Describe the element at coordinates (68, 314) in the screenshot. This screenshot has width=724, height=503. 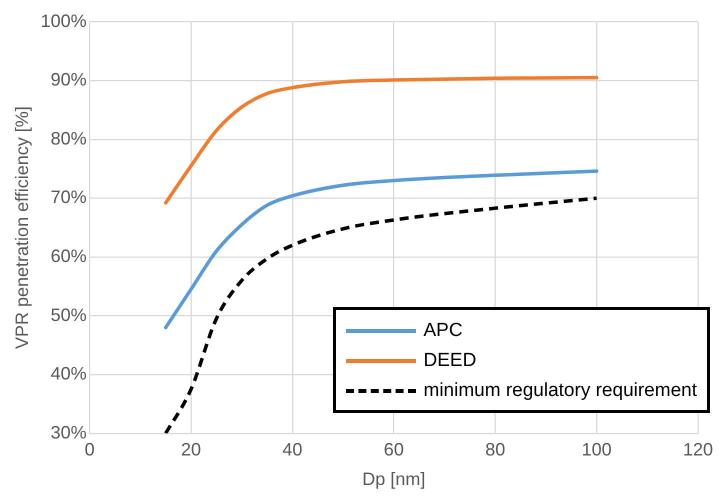
I see `y-tick-label: 50%` at that location.